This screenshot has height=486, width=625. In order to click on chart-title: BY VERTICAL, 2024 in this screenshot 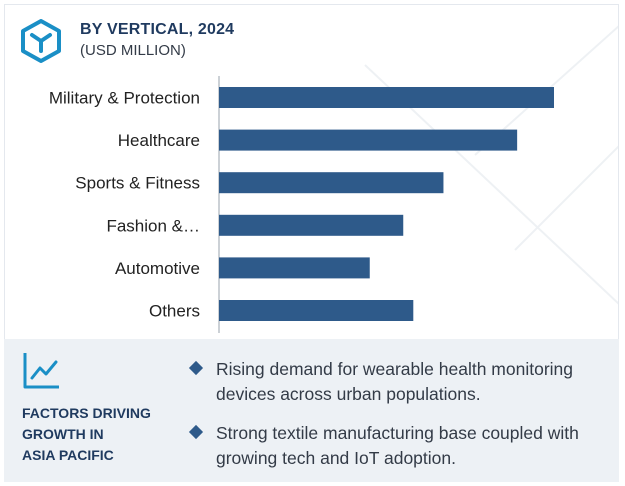, I will do `click(157, 29)`.